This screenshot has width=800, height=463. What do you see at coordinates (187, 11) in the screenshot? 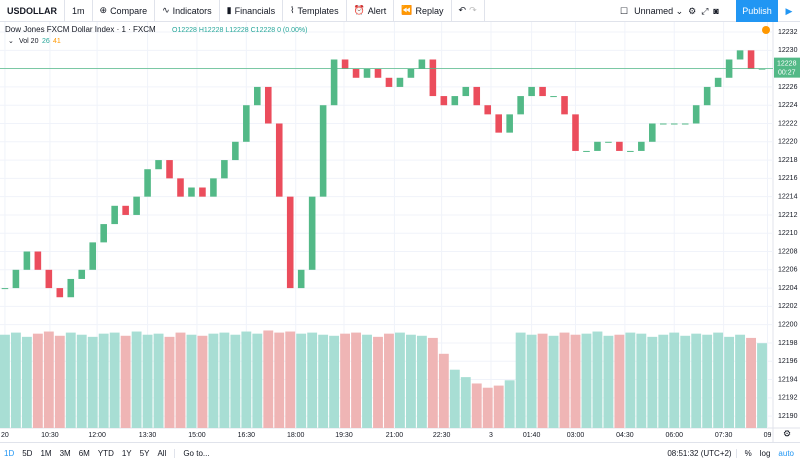
I see `indicators: ∿ Indicators` at bounding box center [187, 11].